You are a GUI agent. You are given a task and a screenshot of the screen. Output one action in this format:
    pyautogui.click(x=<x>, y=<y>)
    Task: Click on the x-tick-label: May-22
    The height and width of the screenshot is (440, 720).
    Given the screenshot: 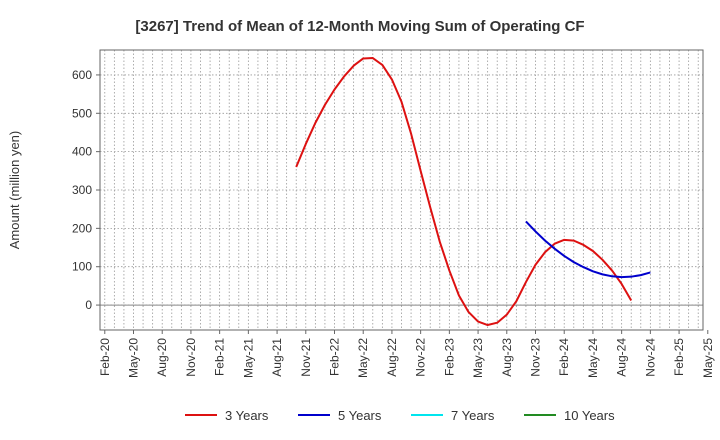 What is the action you would take?
    pyautogui.click(x=363, y=358)
    